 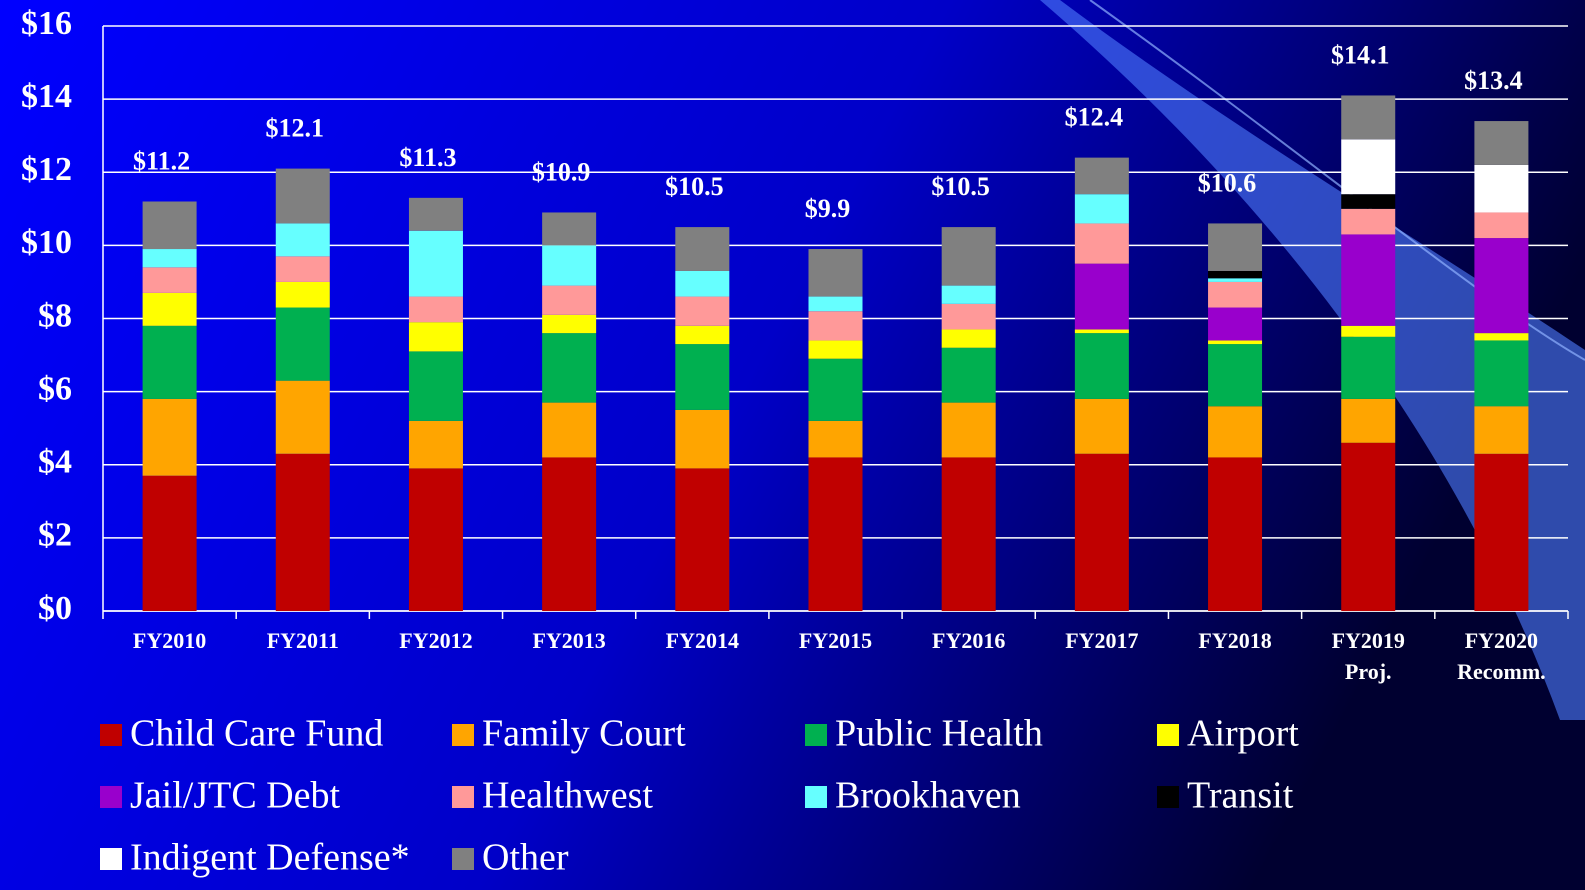 What do you see at coordinates (435, 640) in the screenshot?
I see `x-tick-label: FY2012` at bounding box center [435, 640].